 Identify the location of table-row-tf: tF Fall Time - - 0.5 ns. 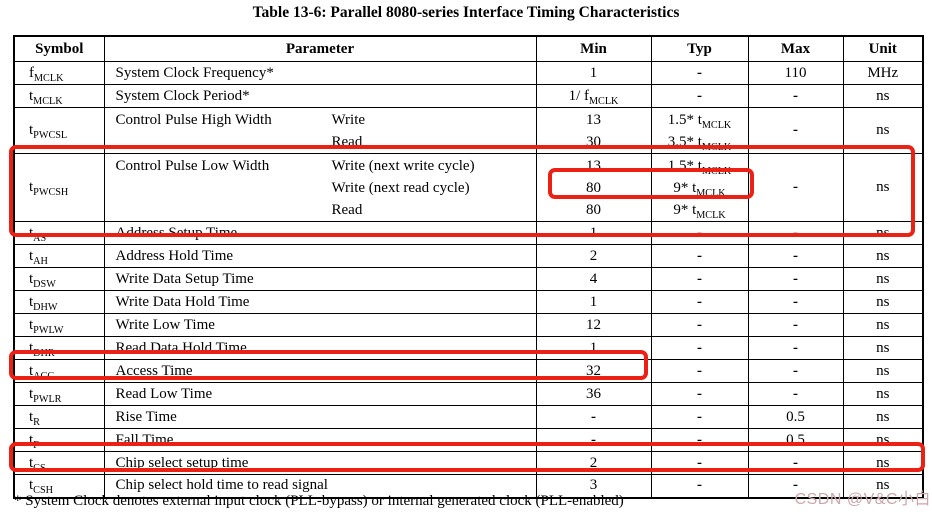
(468, 440).